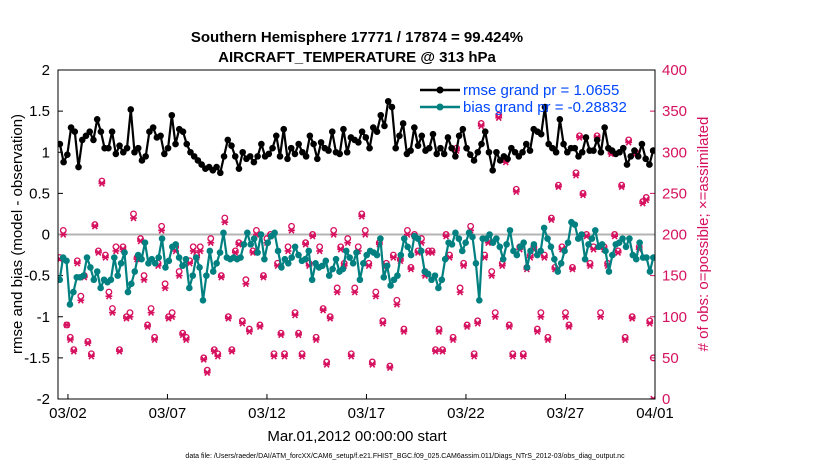  Describe the element at coordinates (46, 152) in the screenshot. I see `left-tick-label: 1` at that location.